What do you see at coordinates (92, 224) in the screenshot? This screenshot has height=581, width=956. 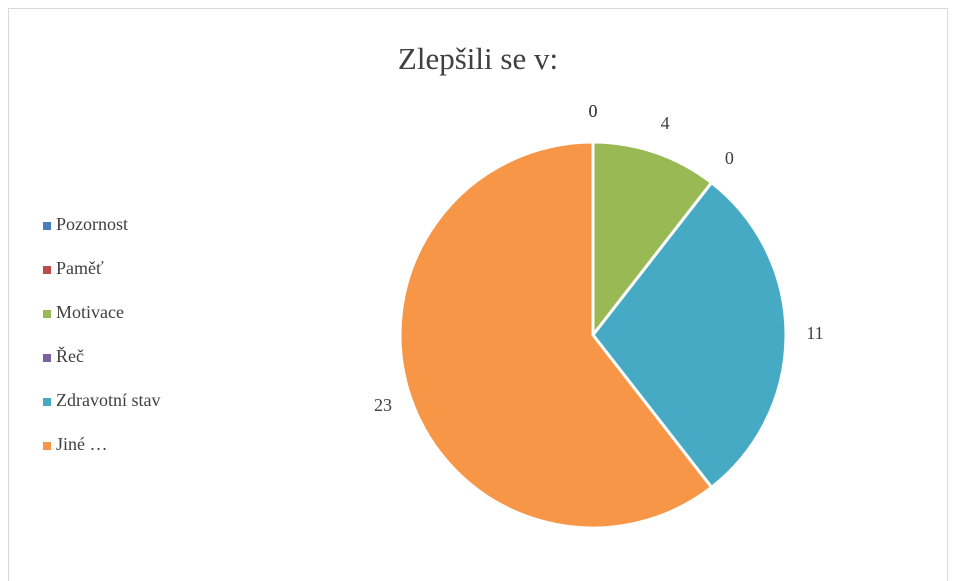 I see `legend-label: Pozornost` at bounding box center [92, 224].